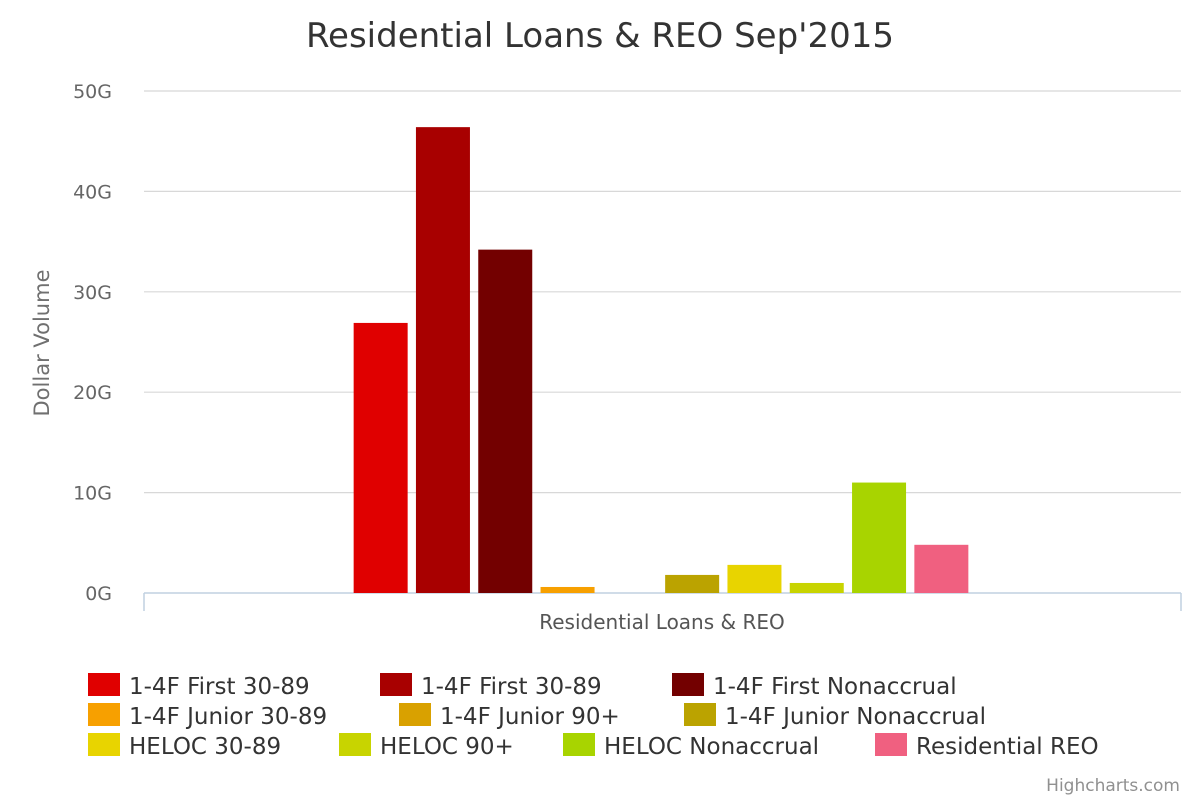  I want to click on legend-label: HELOC 90+, so click(447, 747).